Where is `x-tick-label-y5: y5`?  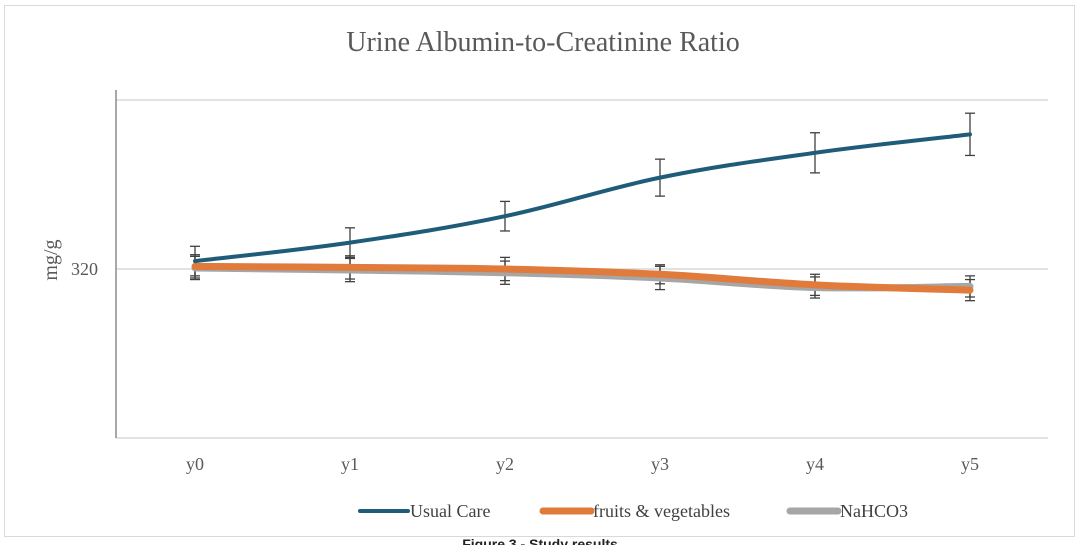
x-tick-label-y5: y5 is located at coordinates (970, 464).